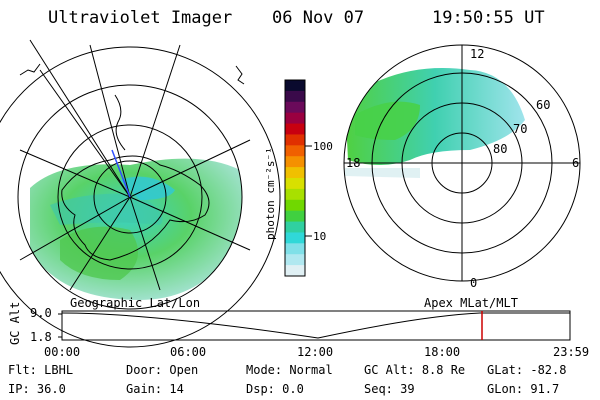 Image resolution: width=600 pixels, height=400 pixels. I want to click on timeline-x-tick-4: 23:59, so click(571, 352).